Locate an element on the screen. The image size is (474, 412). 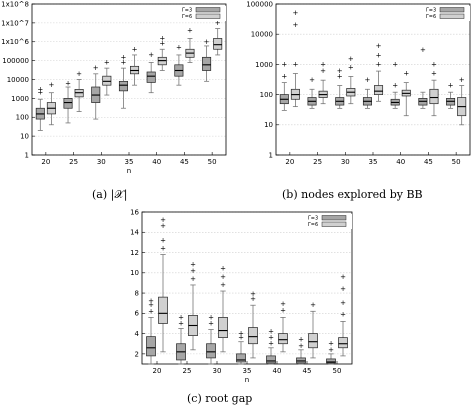
y-tick-label: 16 is located at coordinates (134, 212).